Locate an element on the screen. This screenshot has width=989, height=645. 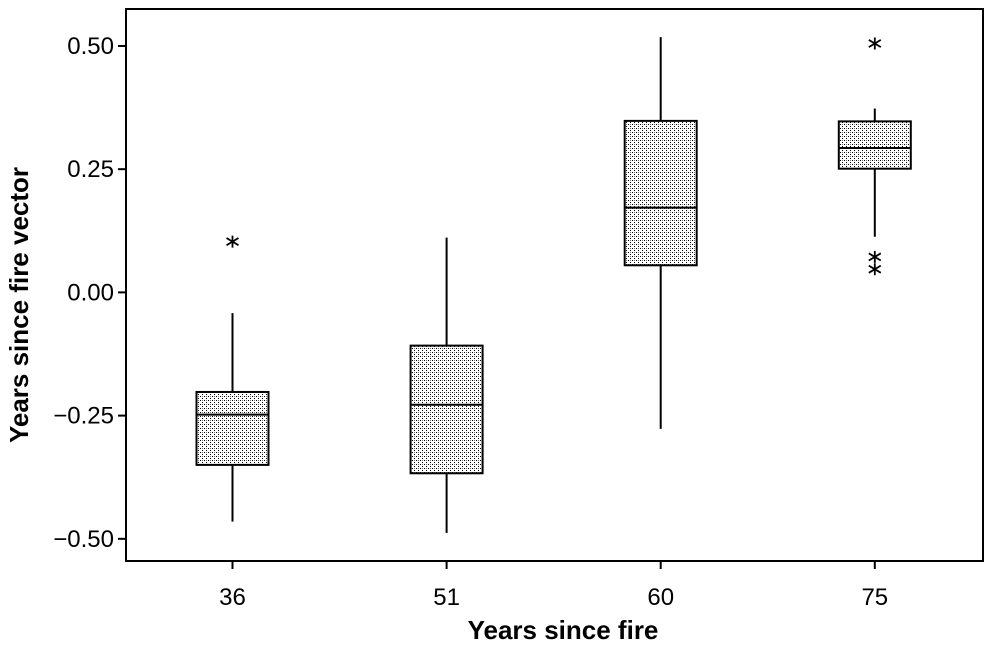
y-tick-label: 0.00 is located at coordinates (90, 292).